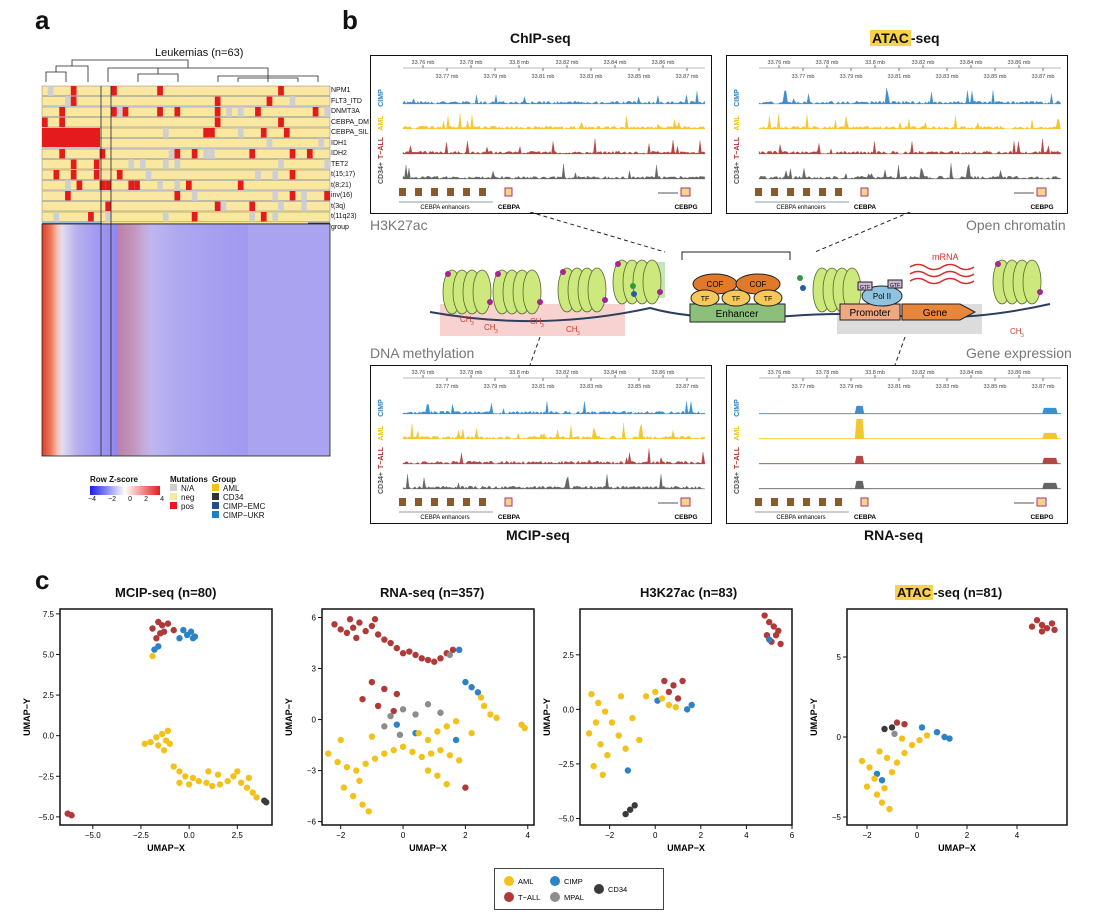 The width and height of the screenshot is (1107, 915). Describe the element at coordinates (715, 284) in the screenshot. I see `cof-left-label: COF` at that location.